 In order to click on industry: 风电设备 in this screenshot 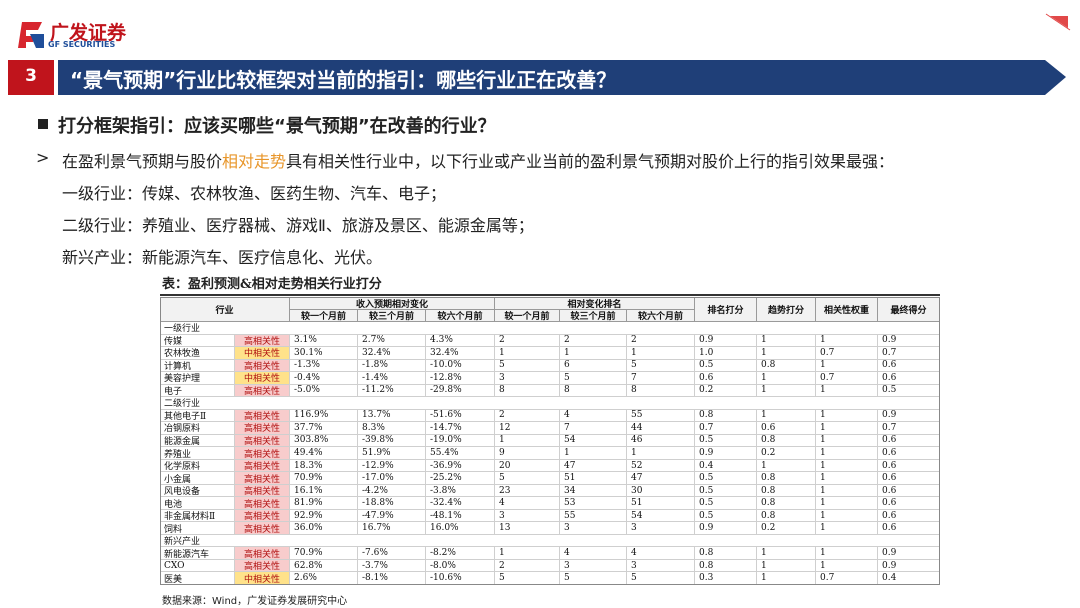, I will do `click(197, 491)`.